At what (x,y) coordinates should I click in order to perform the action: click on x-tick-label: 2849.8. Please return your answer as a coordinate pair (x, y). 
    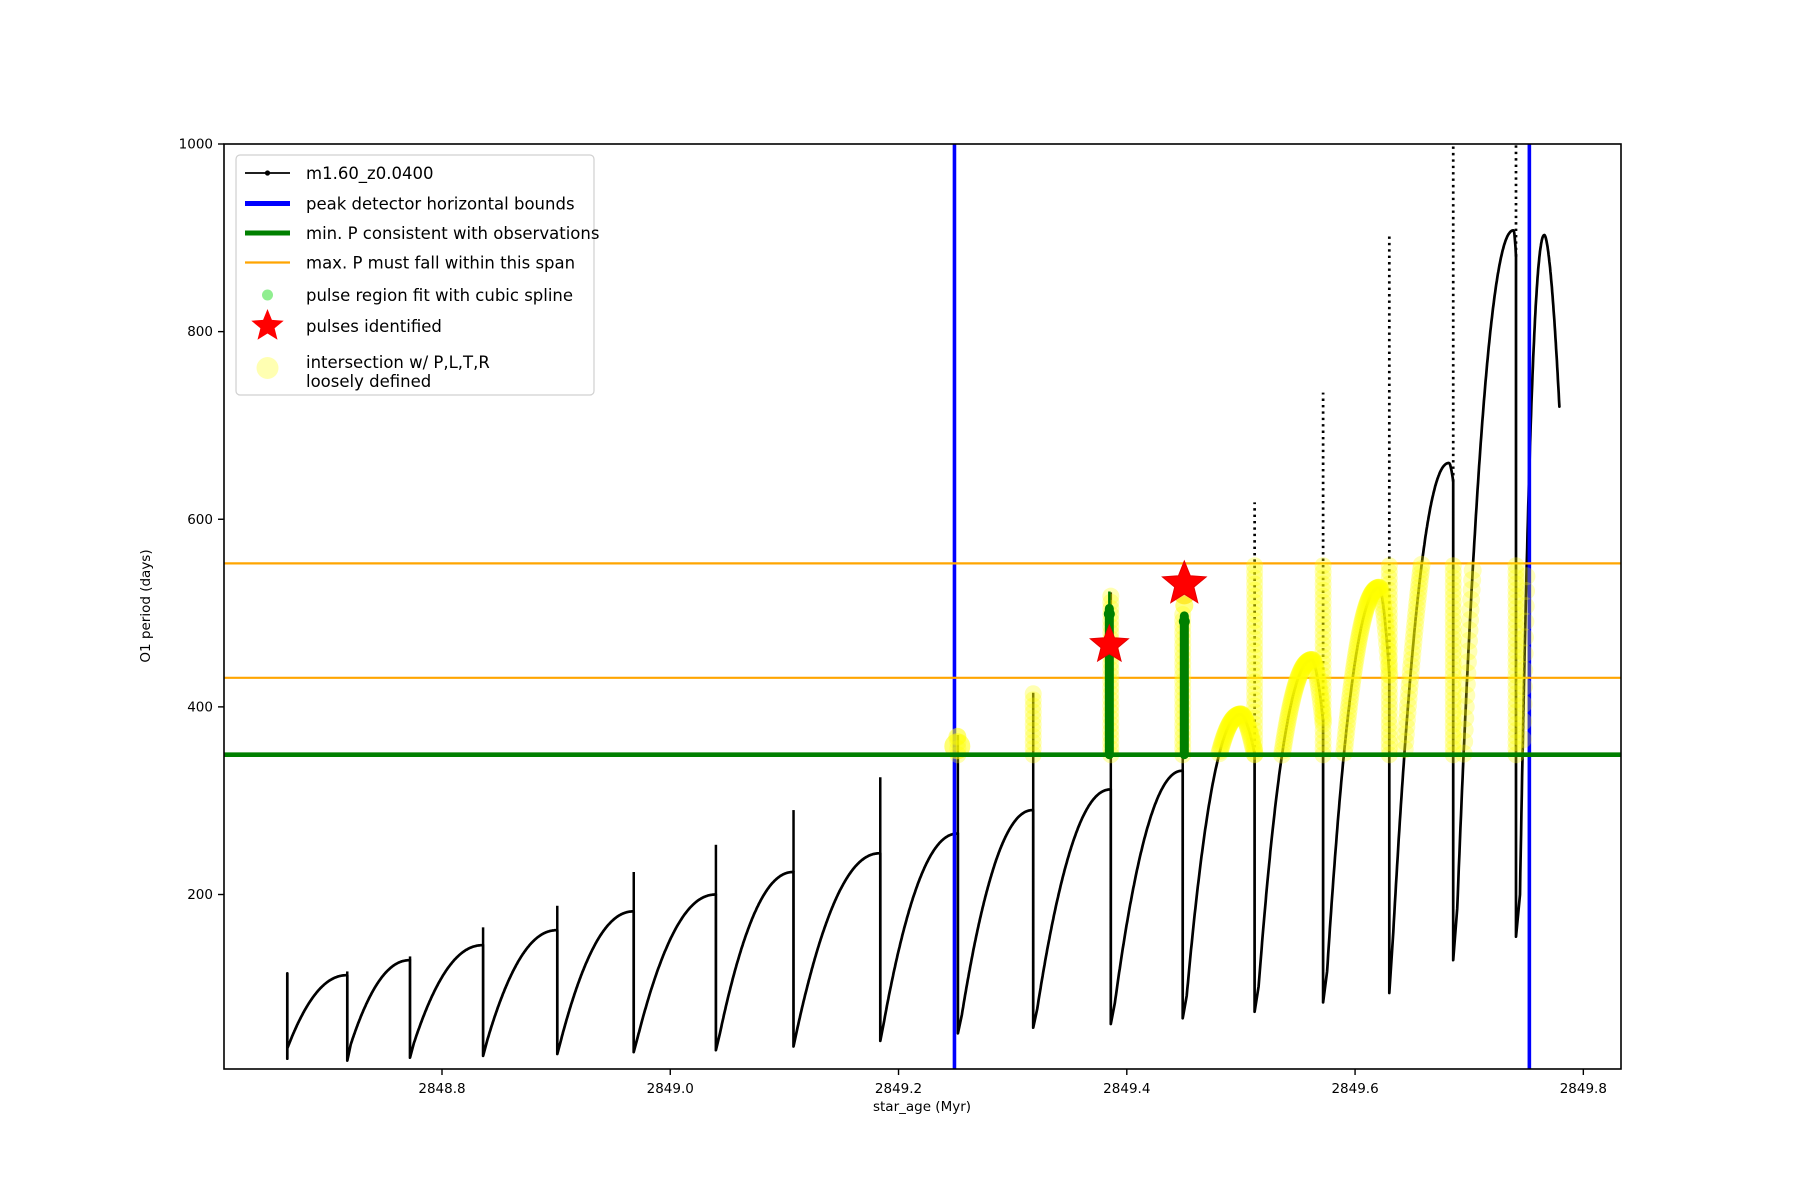
    Looking at the image, I should click on (1583, 1089).